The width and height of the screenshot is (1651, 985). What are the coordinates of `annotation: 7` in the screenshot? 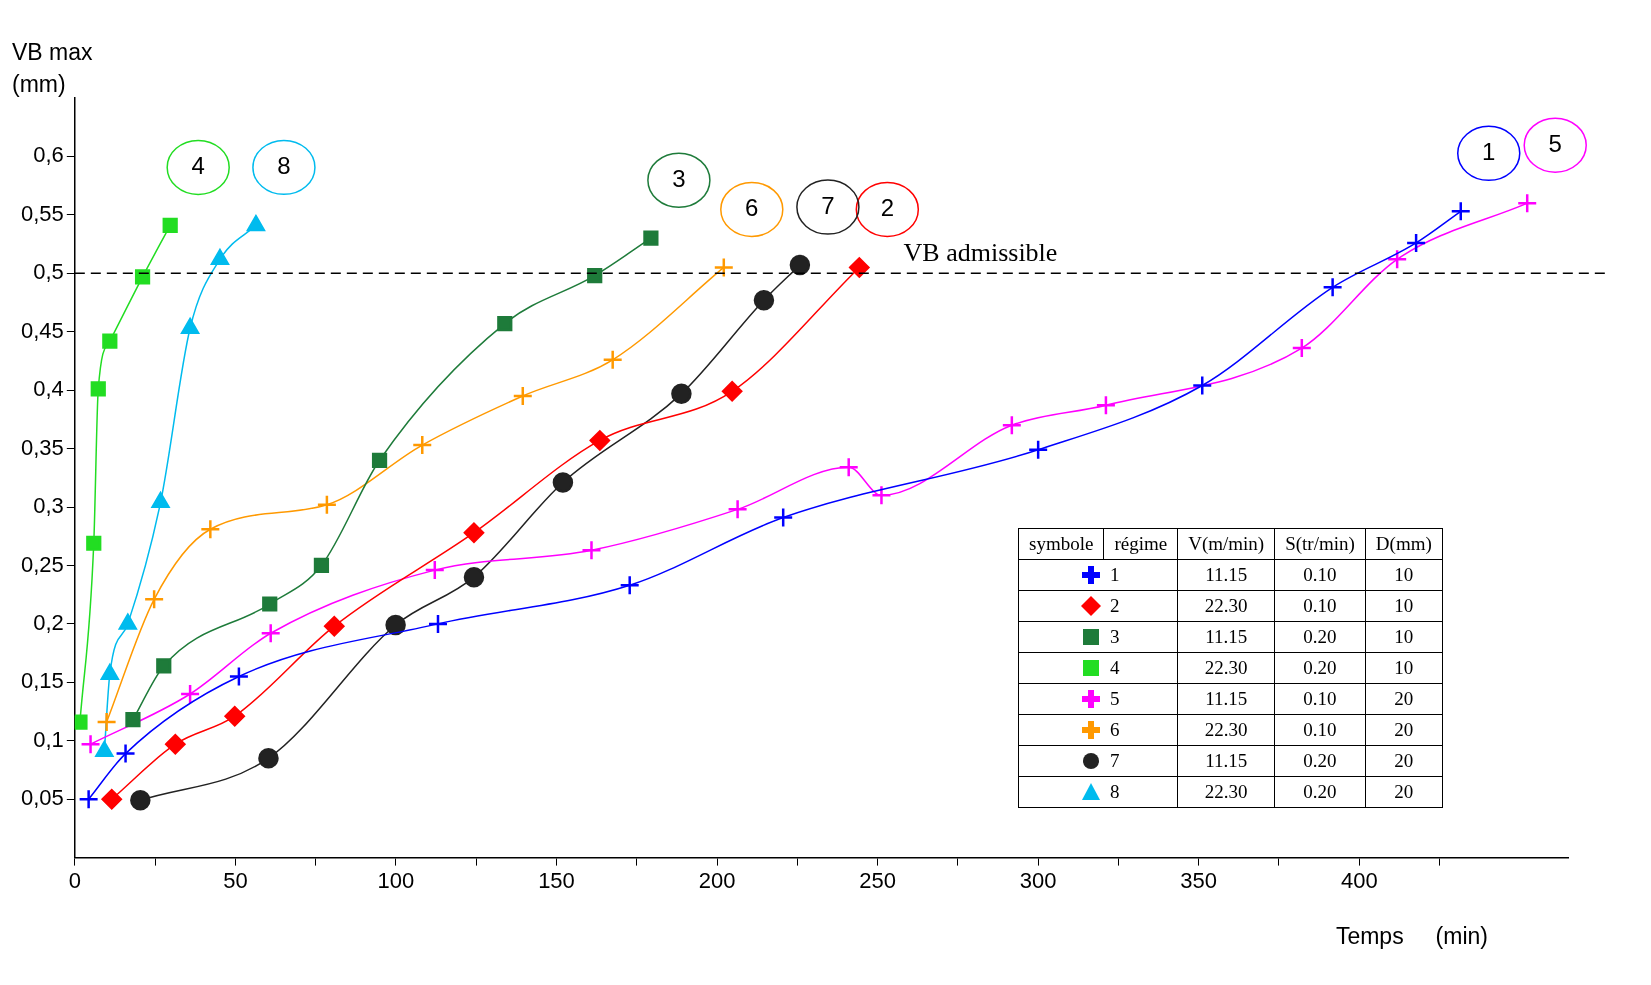 It's located at (828, 205).